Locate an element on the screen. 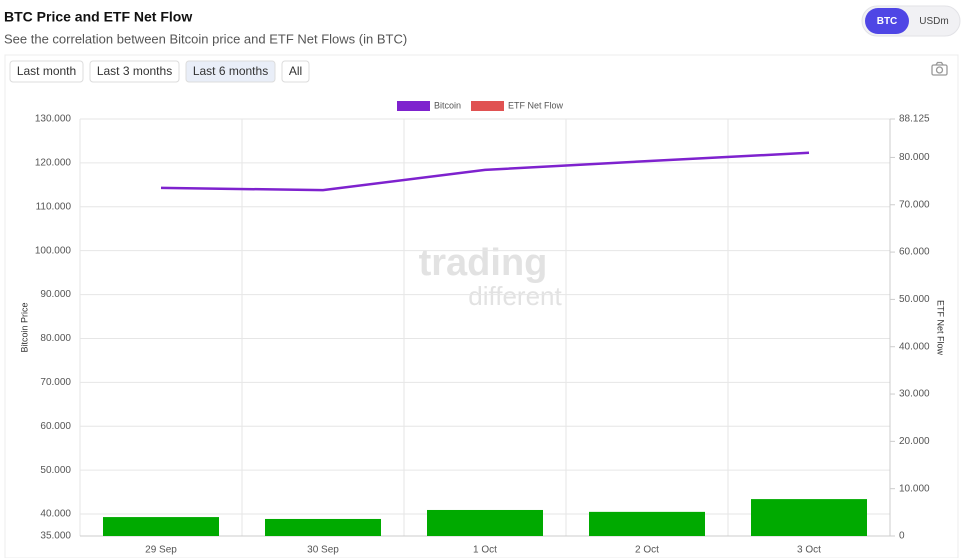  x-tick-label: 2 Oct is located at coordinates (647, 550).